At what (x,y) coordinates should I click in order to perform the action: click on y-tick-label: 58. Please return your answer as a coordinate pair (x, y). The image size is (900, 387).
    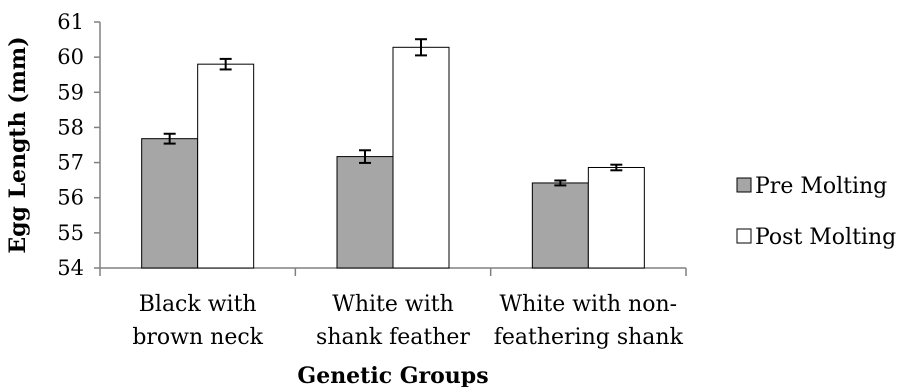
    Looking at the image, I should click on (70, 127).